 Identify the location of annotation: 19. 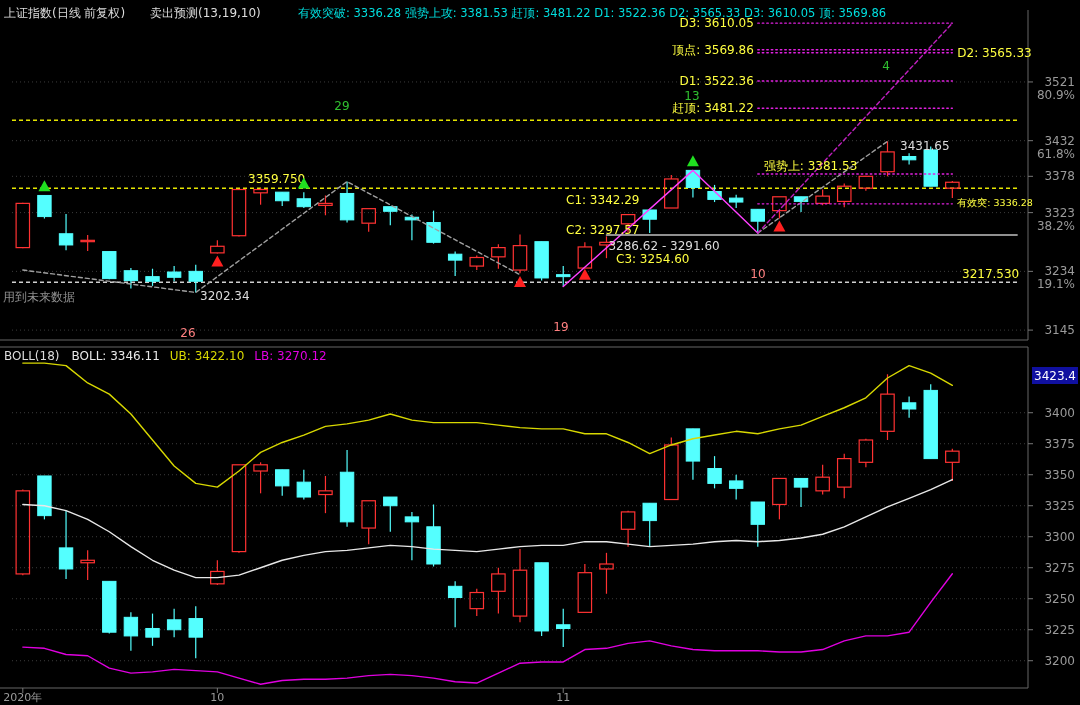
(561, 327).